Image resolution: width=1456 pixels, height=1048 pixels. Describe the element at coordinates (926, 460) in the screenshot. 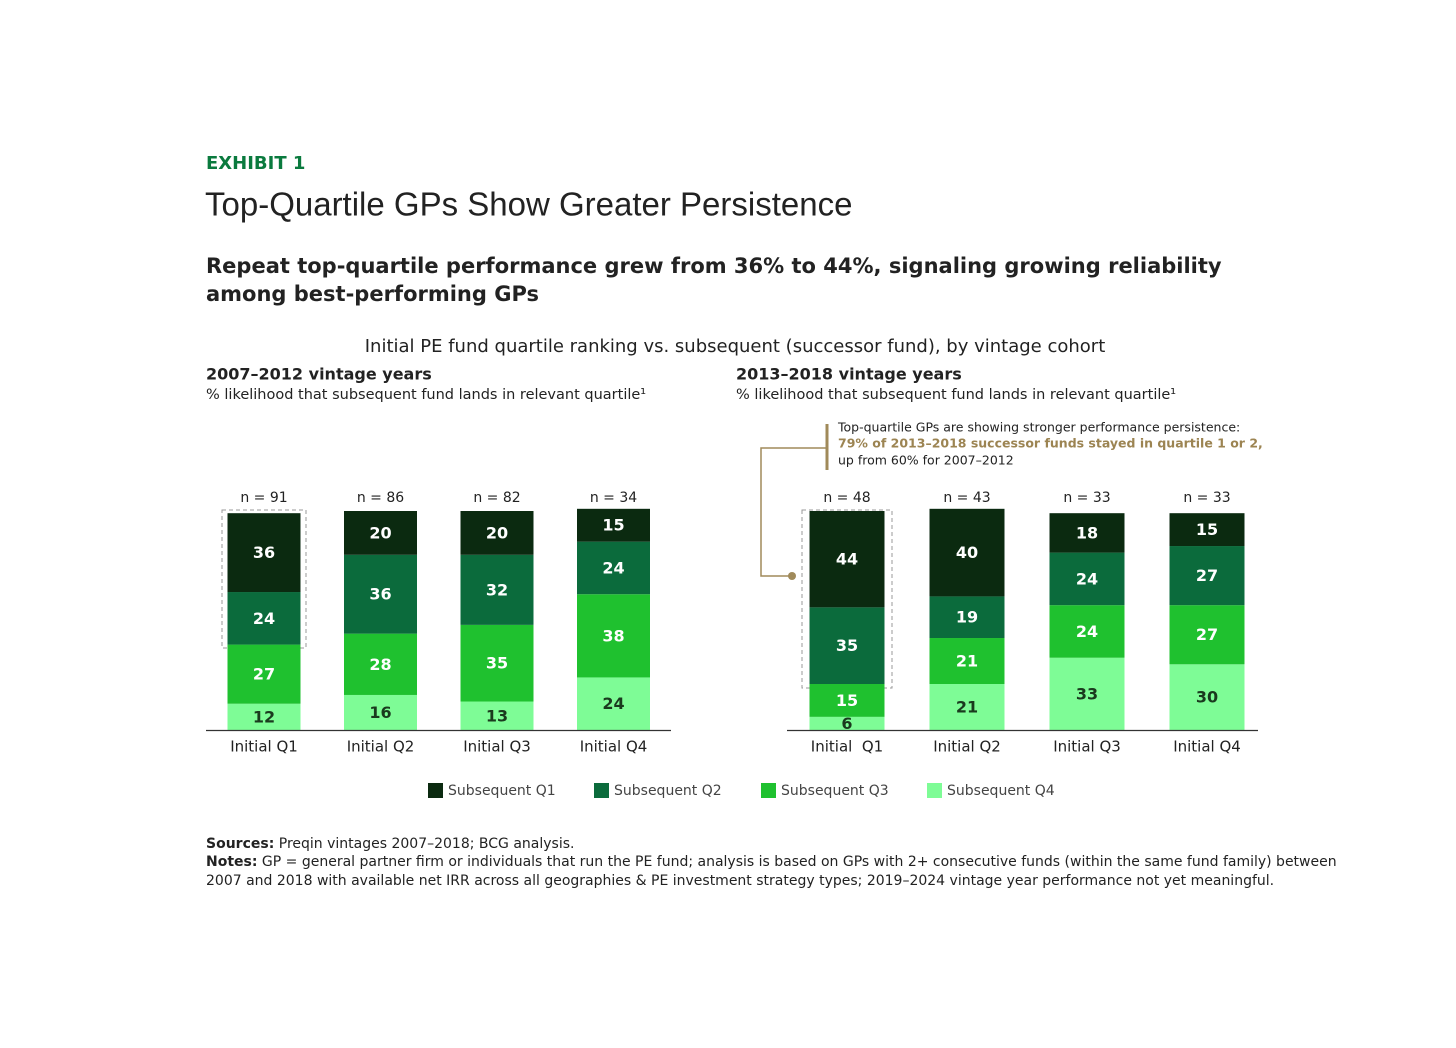

I see `annotation: up from 60% for 2007–2012` at that location.